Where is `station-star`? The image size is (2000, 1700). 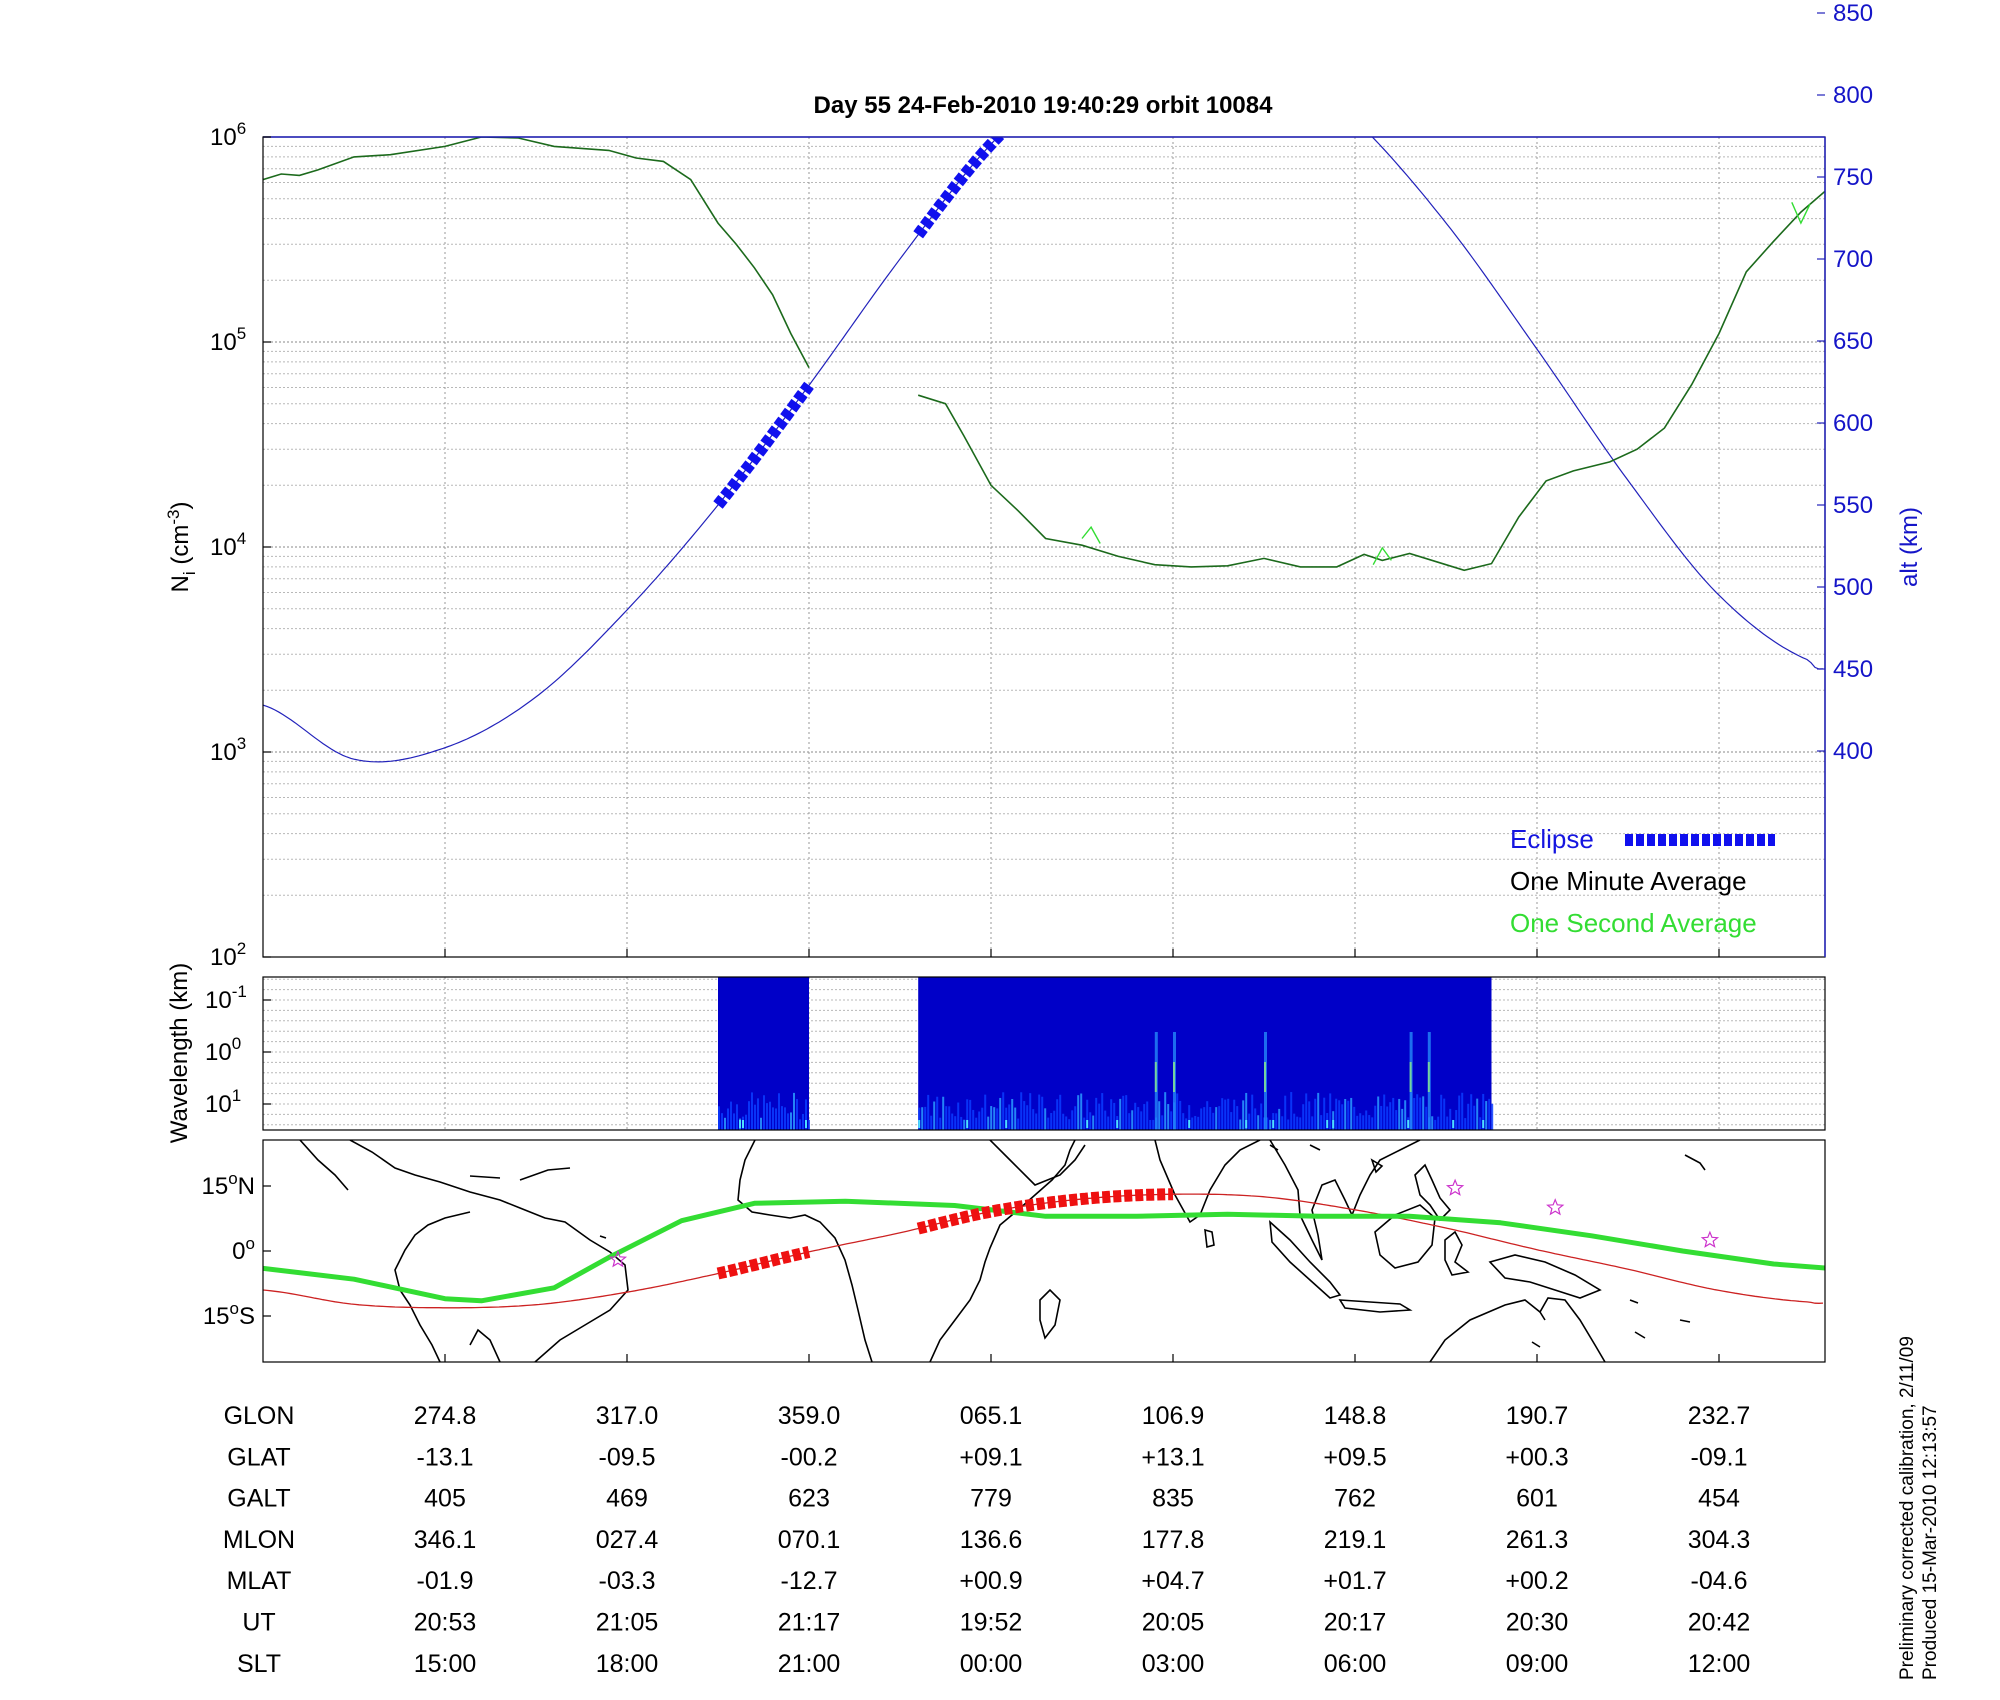
station-star is located at coordinates (1555, 1207).